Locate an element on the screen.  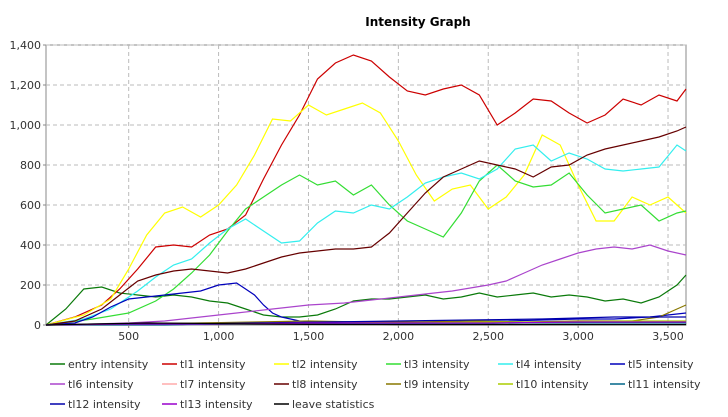
x-tick-label: 1,500 is located at coordinates (309, 336).